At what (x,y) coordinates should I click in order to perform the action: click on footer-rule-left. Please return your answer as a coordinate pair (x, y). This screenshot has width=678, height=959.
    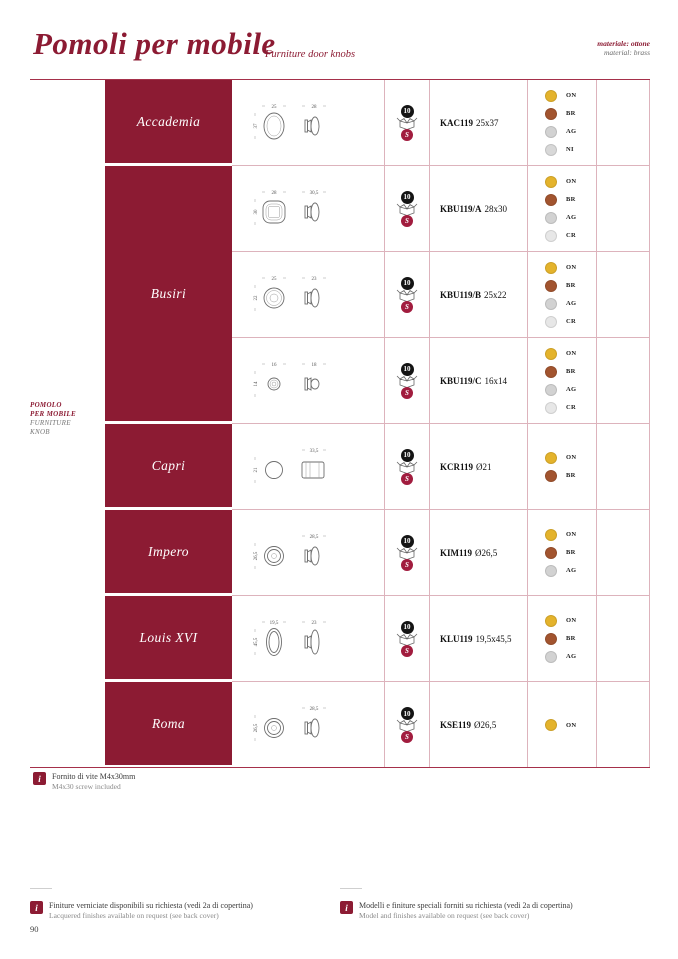
    Looking at the image, I should click on (41, 888).